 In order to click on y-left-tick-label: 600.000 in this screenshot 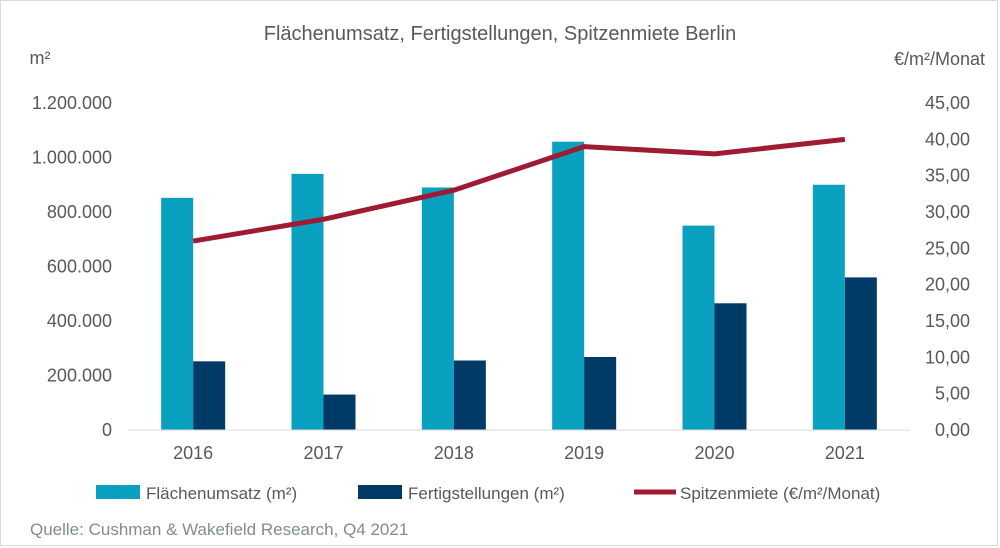, I will do `click(79, 267)`.